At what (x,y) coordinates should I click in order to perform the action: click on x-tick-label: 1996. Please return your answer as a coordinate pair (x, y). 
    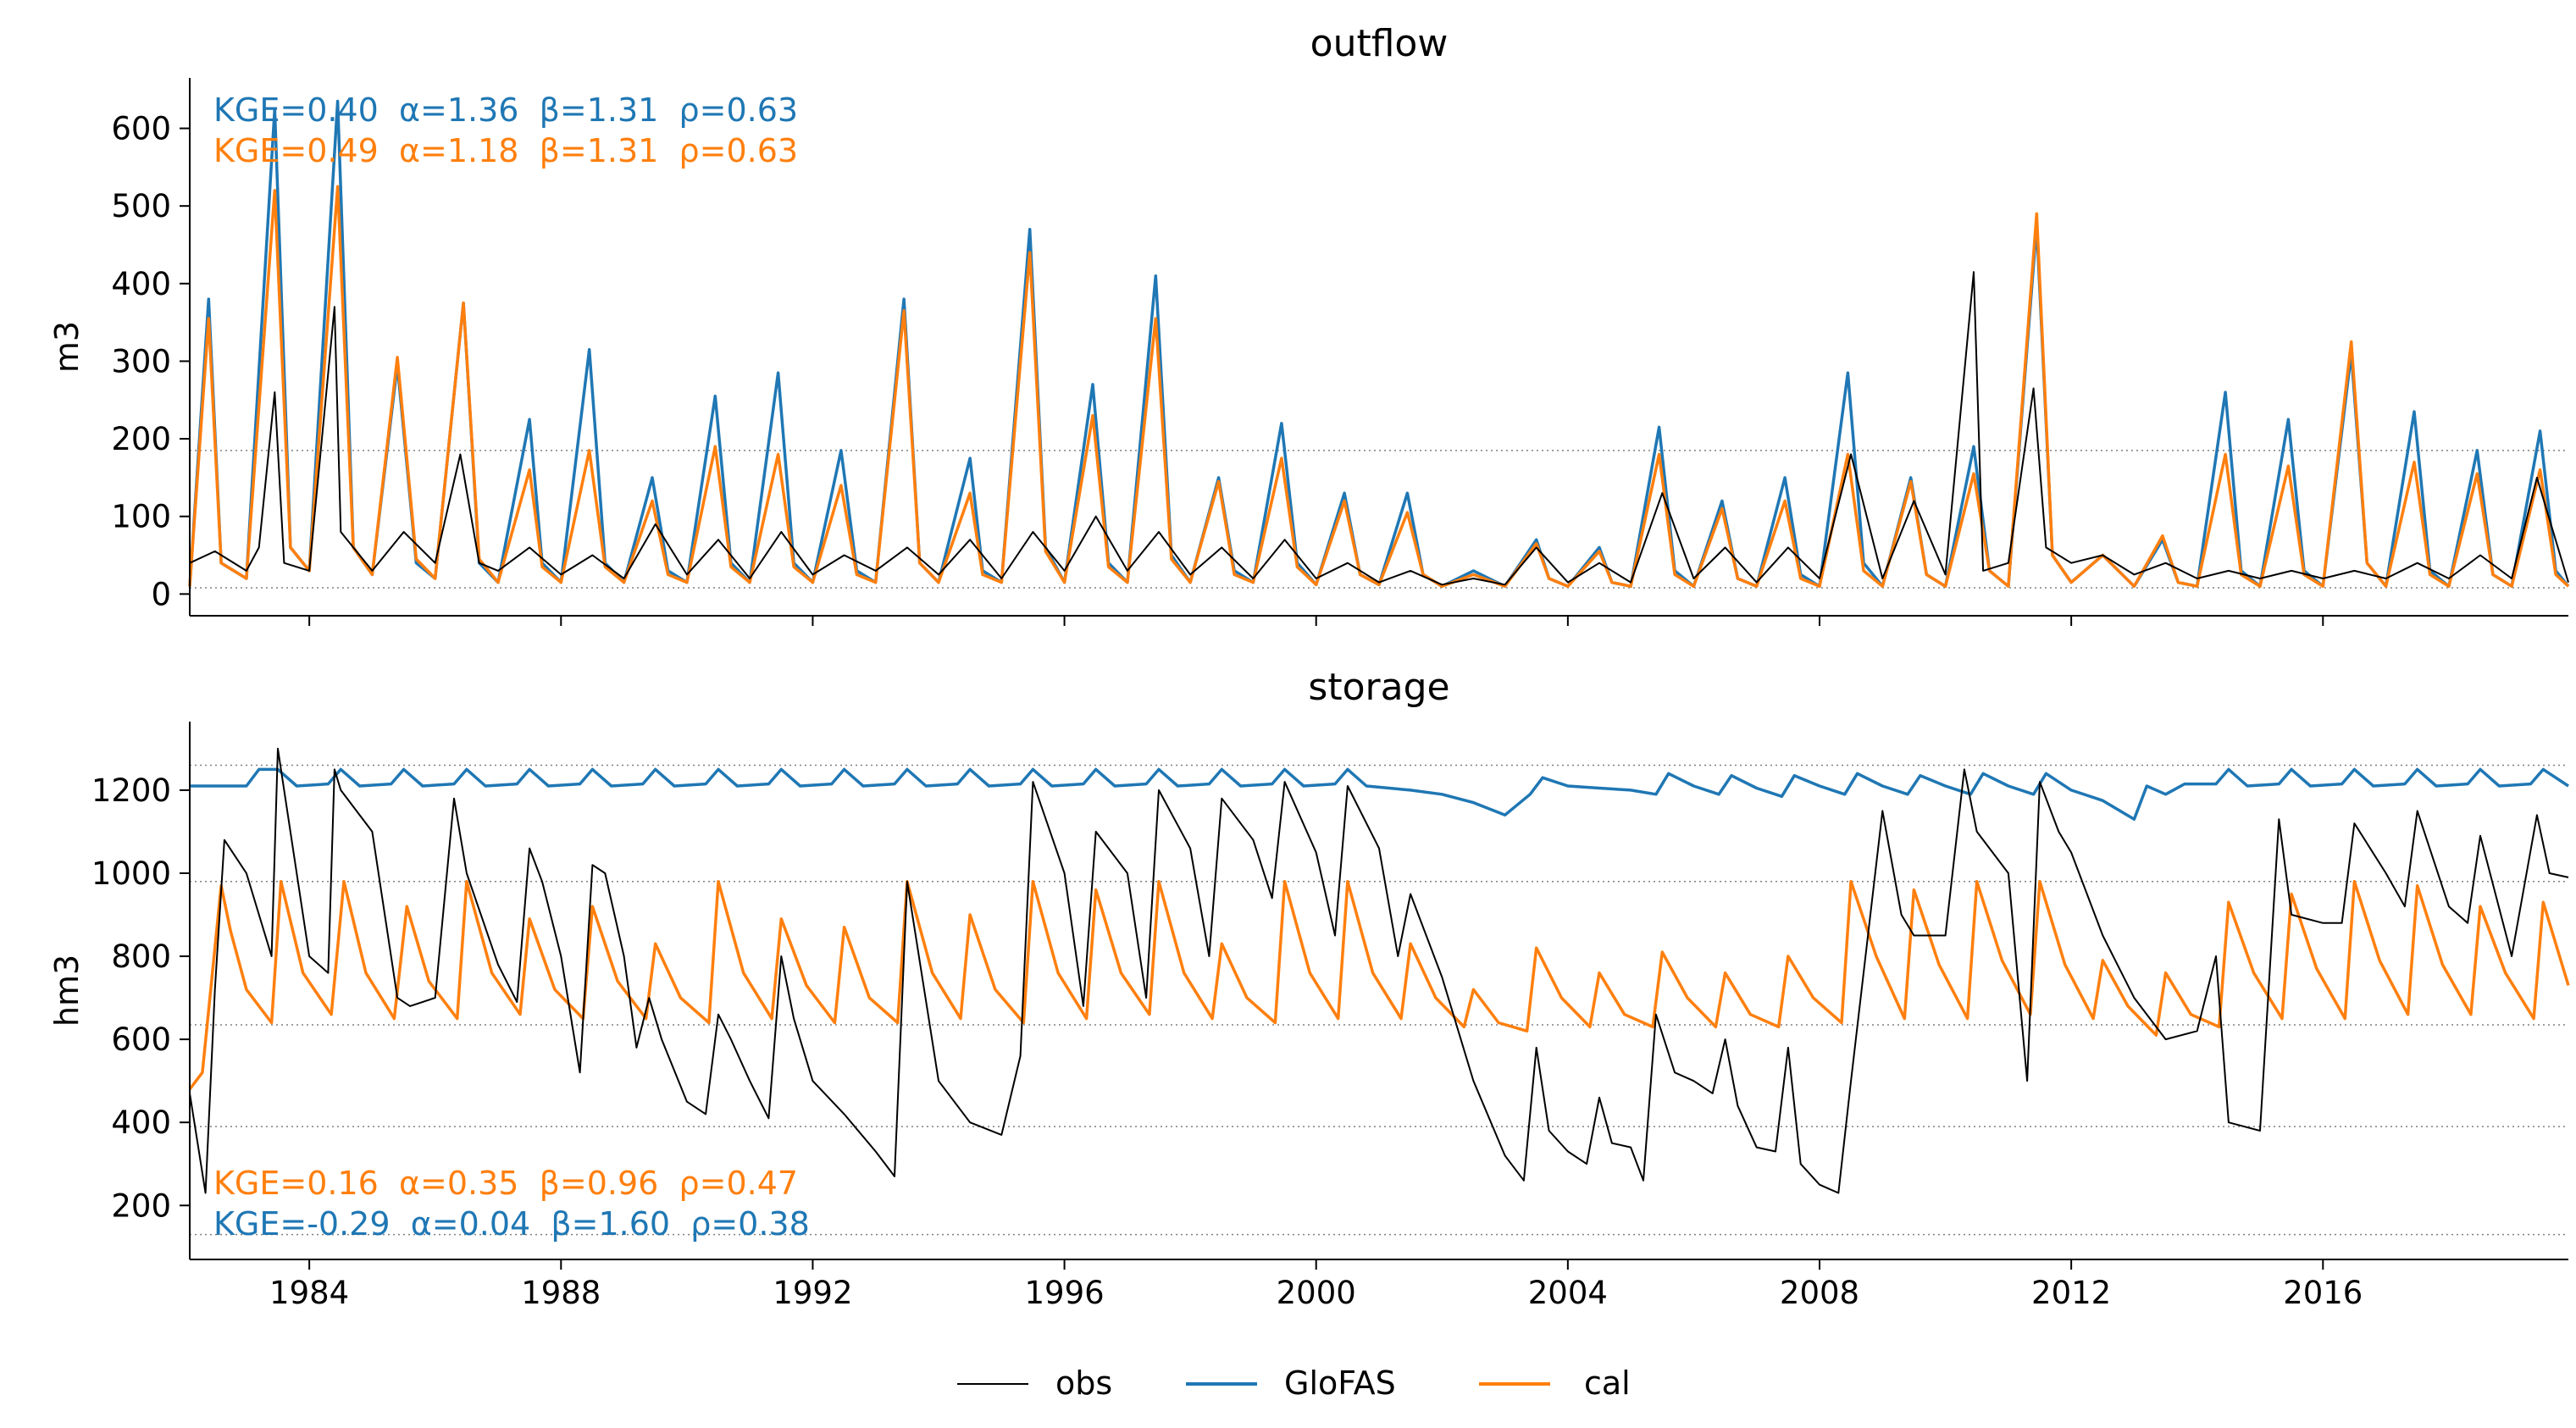
    Looking at the image, I should click on (1064, 1293).